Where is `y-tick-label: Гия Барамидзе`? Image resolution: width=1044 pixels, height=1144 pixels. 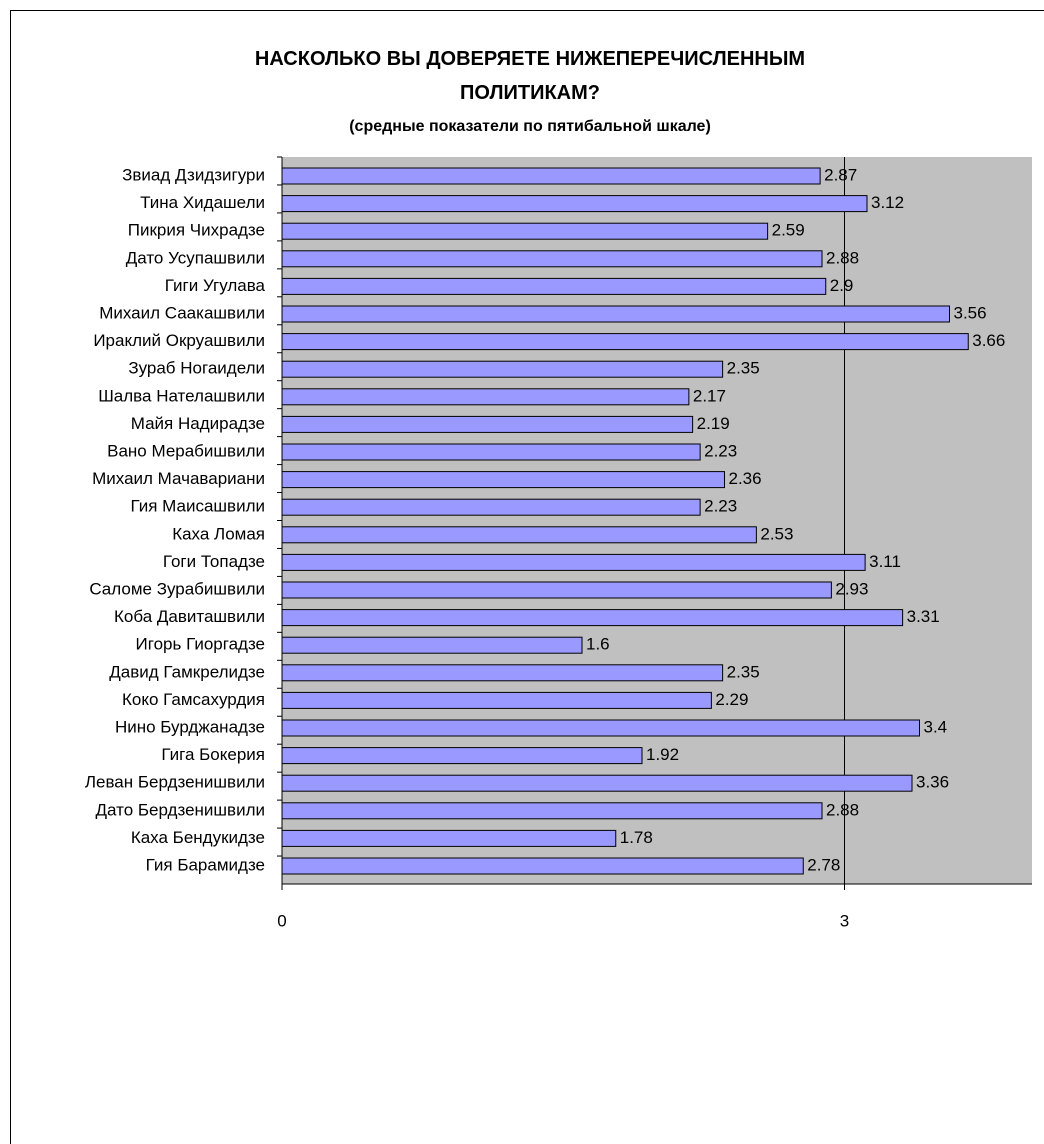 y-tick-label: Гия Барамидзе is located at coordinates (205, 864).